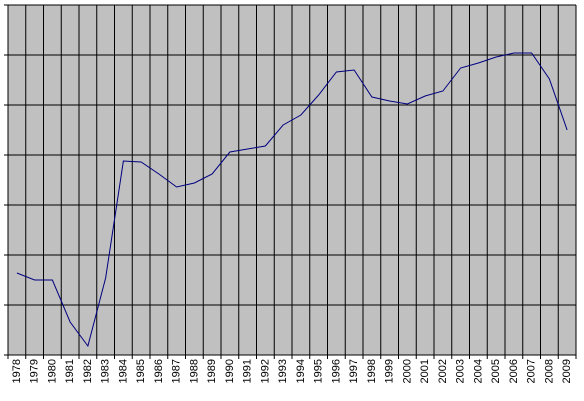 The image size is (584, 401). Describe the element at coordinates (549, 371) in the screenshot. I see `x-tick-label: 2008` at that location.